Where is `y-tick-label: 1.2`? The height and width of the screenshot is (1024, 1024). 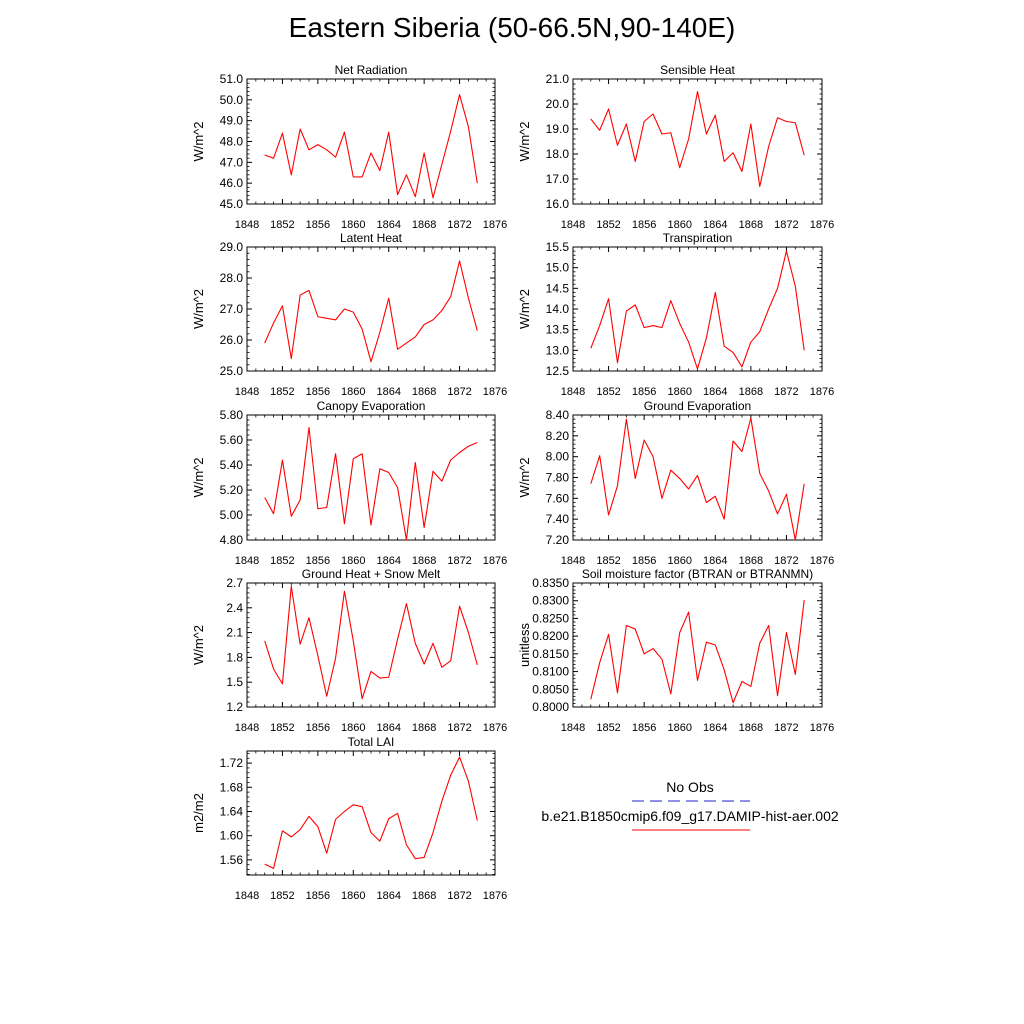
y-tick-label: 1.2 is located at coordinates (234, 707).